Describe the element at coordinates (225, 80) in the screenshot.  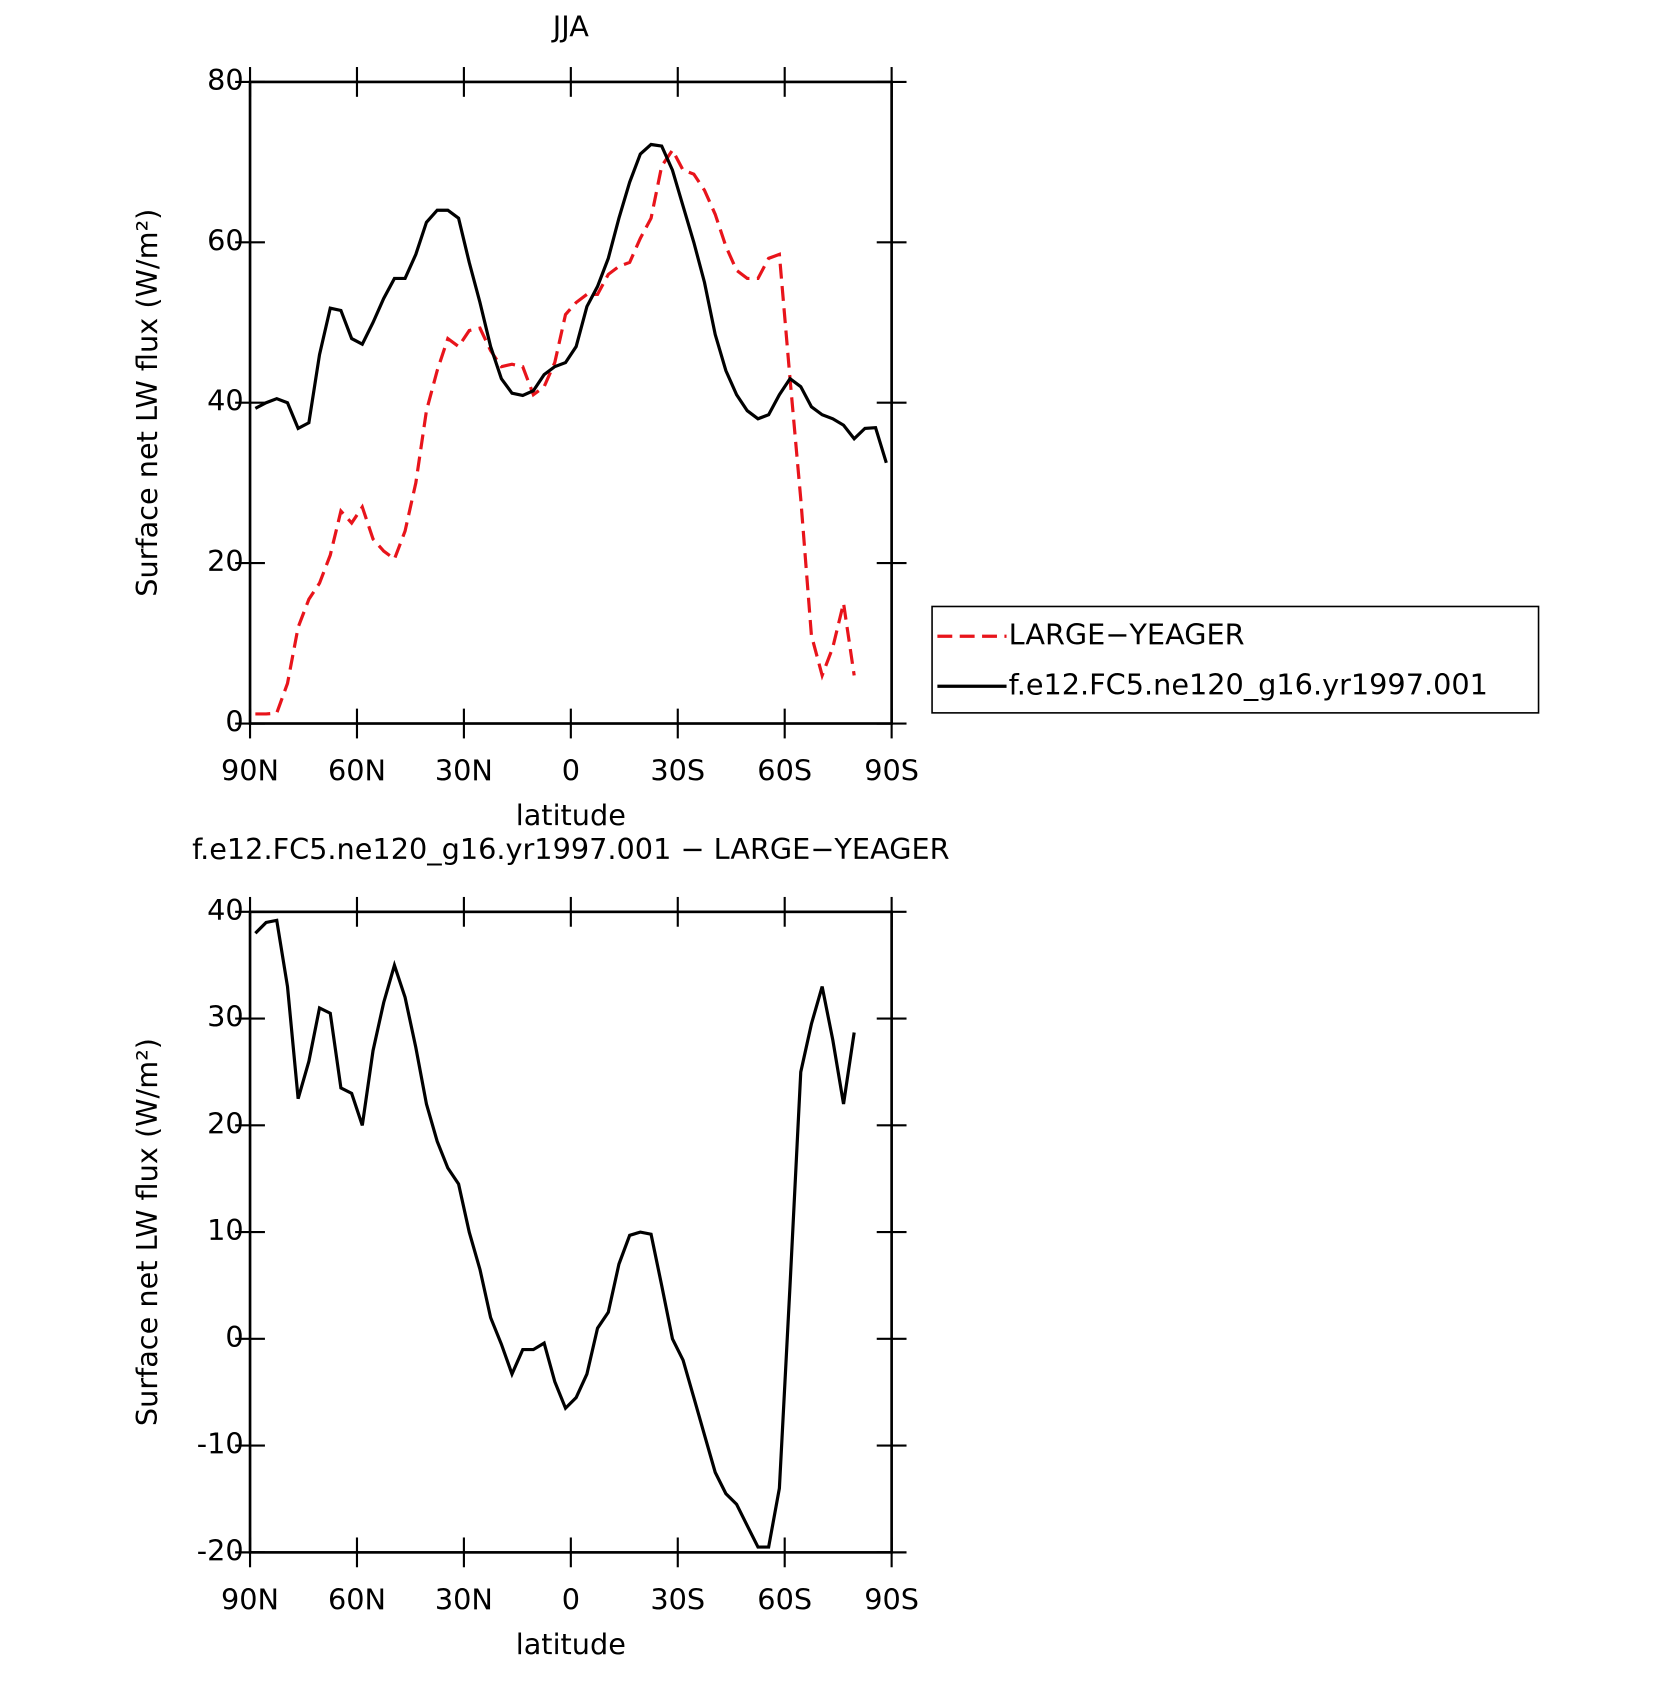
I see `y-tick-label: 80` at that location.